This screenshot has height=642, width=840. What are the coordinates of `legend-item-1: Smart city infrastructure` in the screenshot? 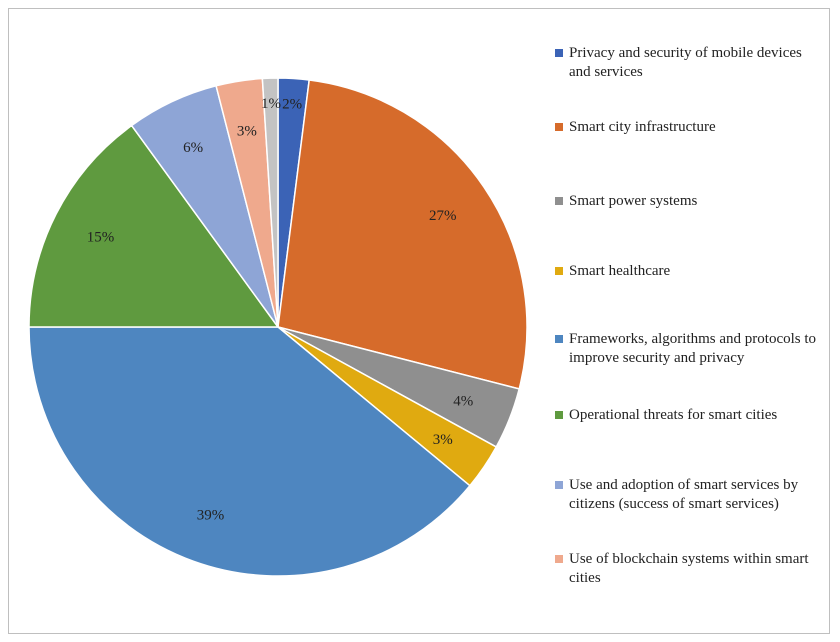 It's located at (690, 127).